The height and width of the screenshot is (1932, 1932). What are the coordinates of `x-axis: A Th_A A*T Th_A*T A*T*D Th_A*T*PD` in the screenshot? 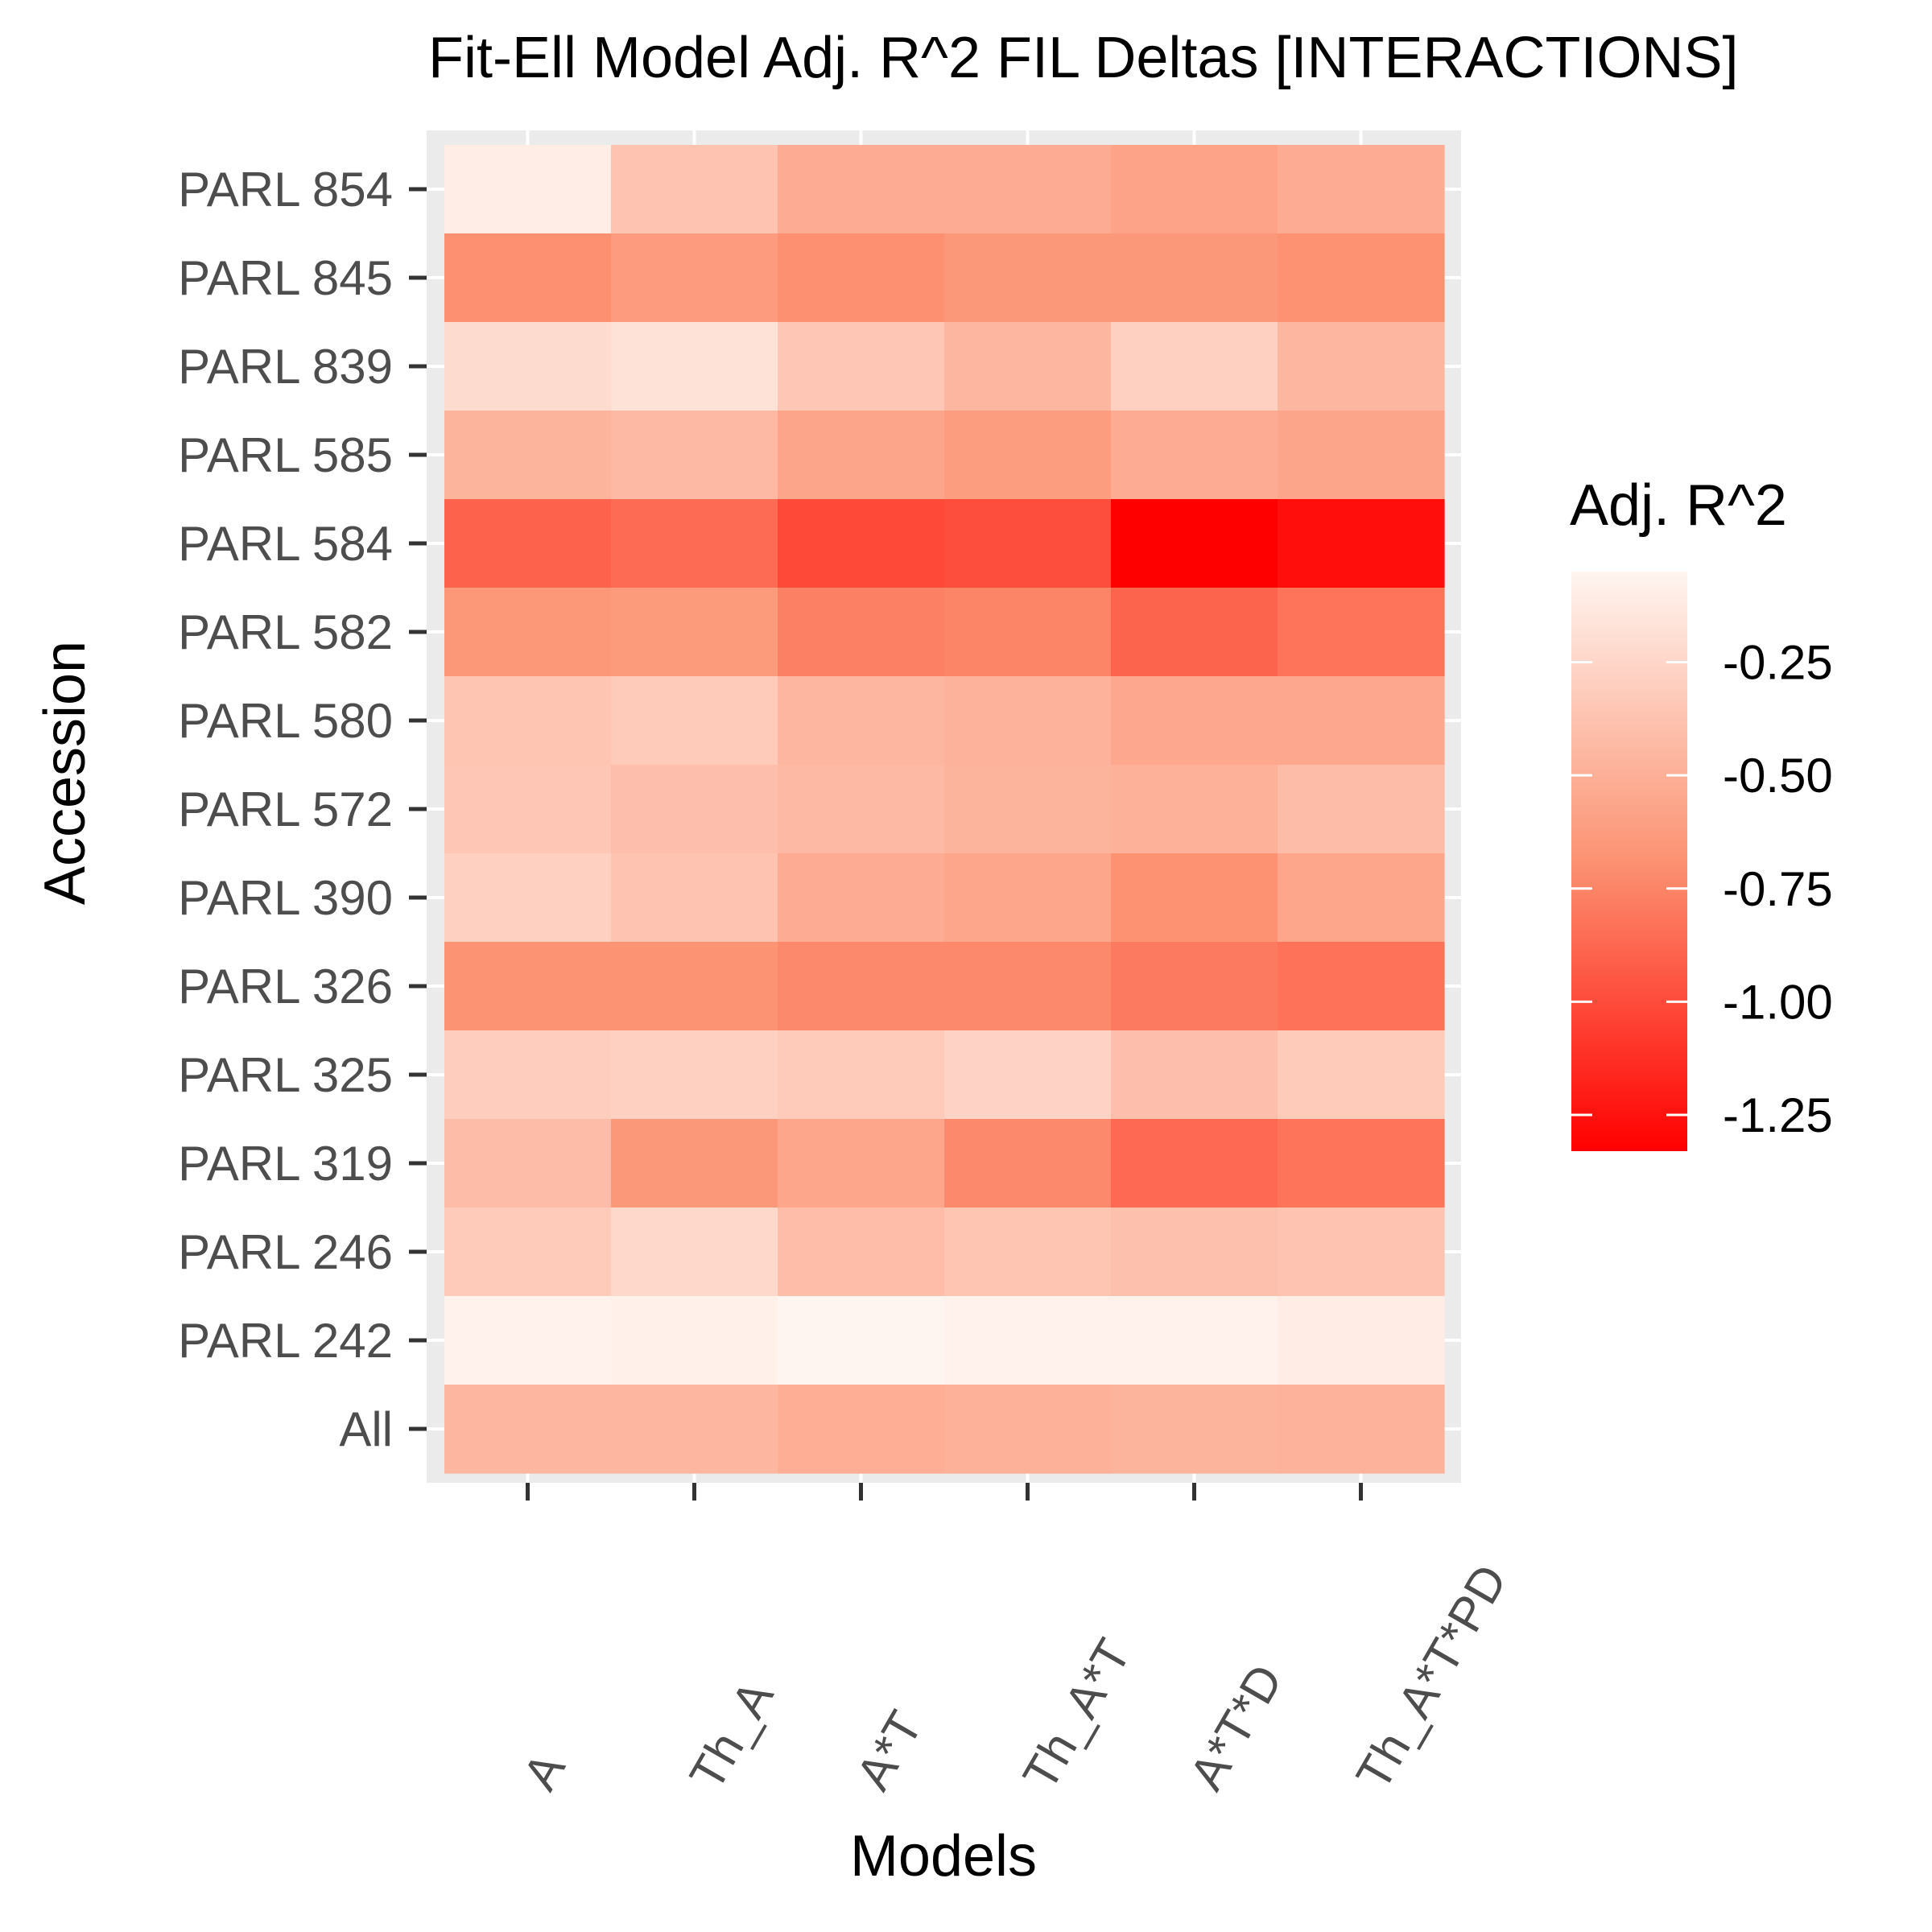 It's located at (1015, 1641).